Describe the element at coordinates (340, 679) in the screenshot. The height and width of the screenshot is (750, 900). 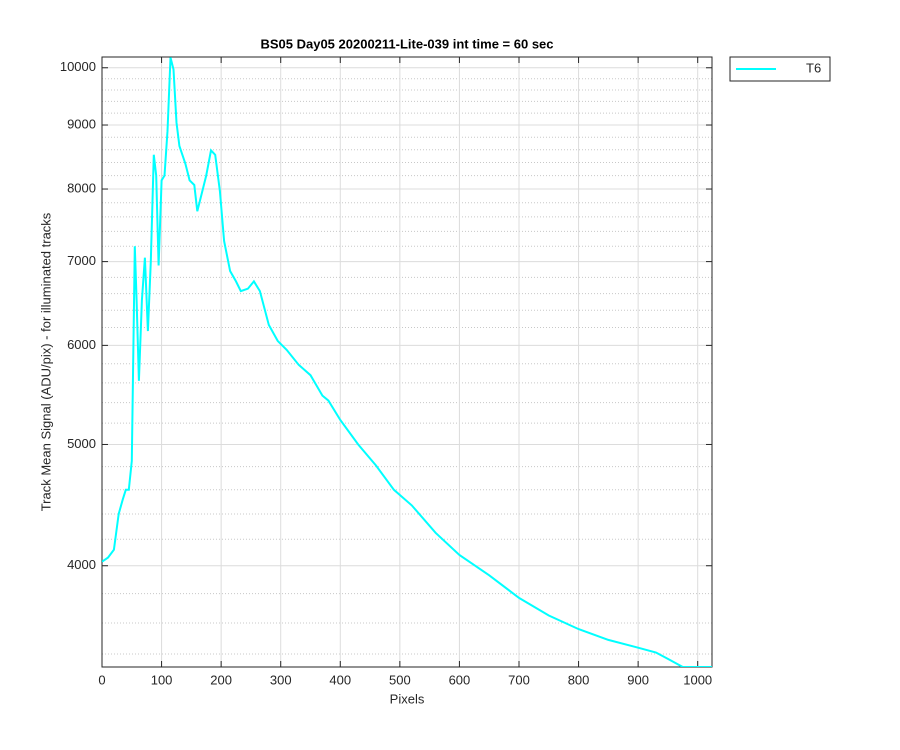
I see `x-tick-label: 400` at that location.